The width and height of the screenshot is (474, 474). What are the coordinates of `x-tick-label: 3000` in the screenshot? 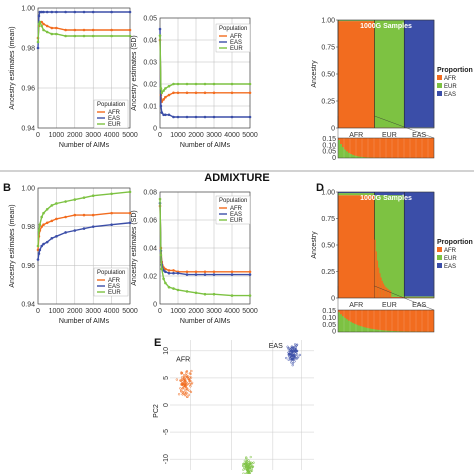 It's located at (93, 311).